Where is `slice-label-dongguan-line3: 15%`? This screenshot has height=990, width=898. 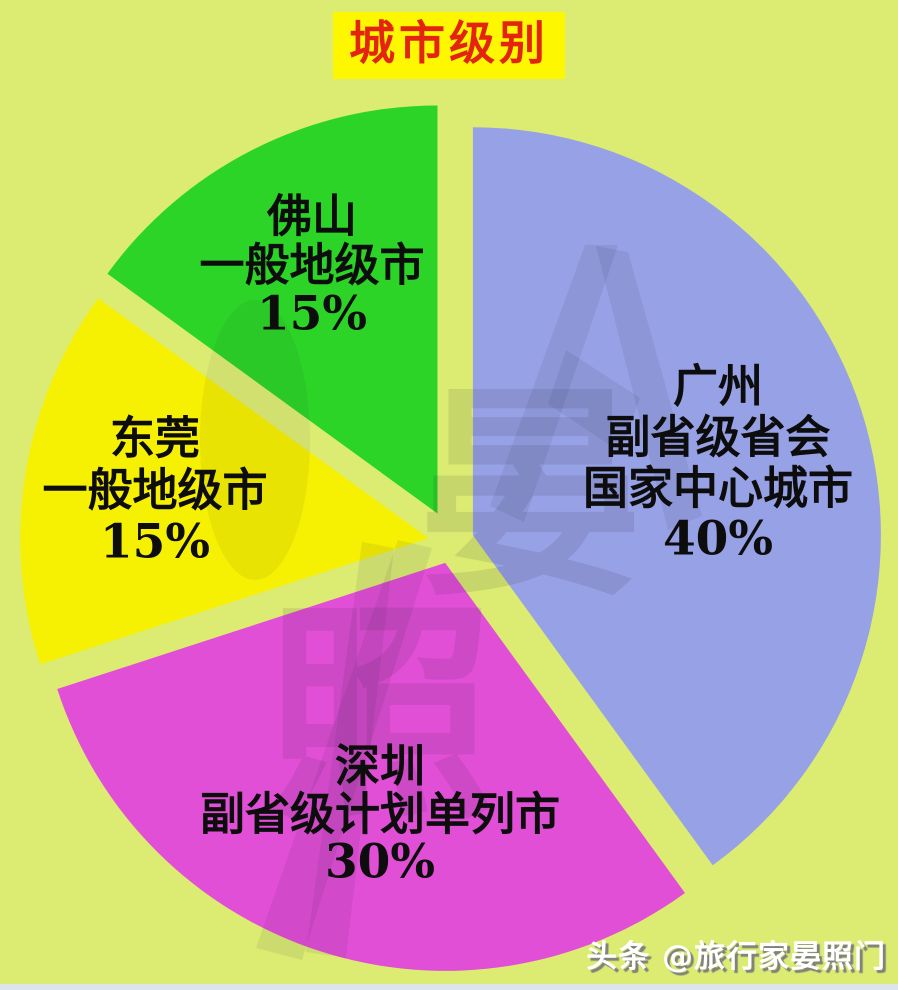 slice-label-dongguan-line3: 15% is located at coordinates (155, 542).